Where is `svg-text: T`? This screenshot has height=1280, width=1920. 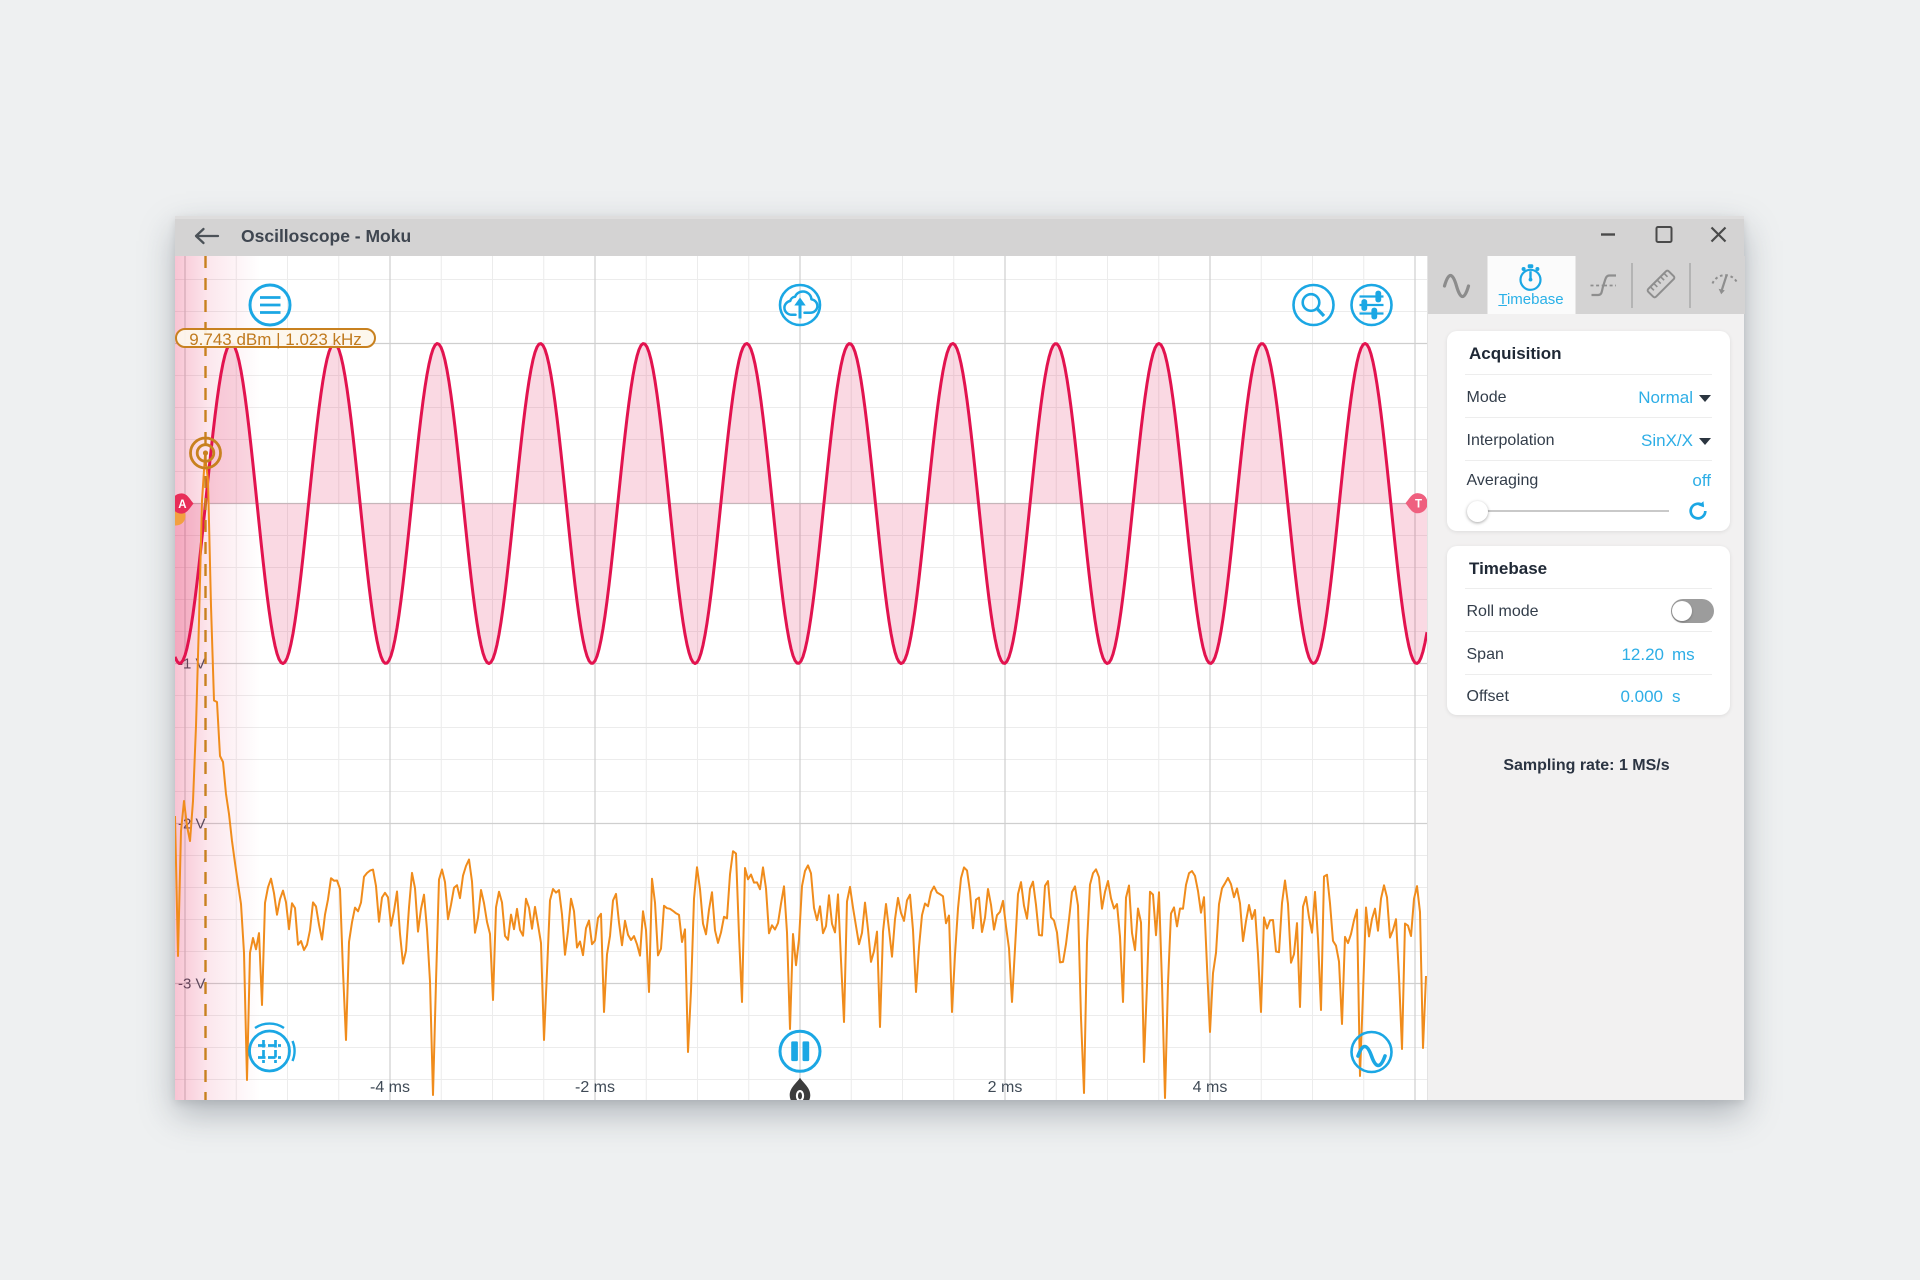
svg-text: T is located at coordinates (1418, 505).